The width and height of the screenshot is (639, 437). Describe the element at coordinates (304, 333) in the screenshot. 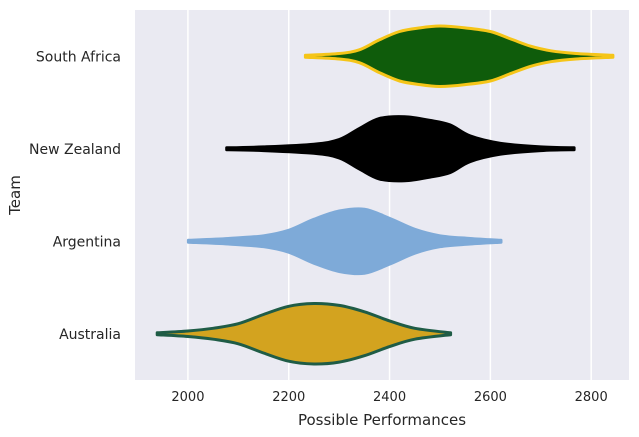

I see `violin-australia` at that location.